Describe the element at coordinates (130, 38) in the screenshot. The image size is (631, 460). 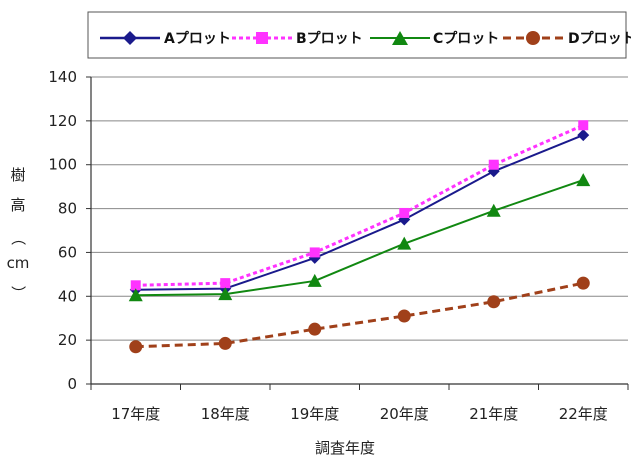
I see `legend-marker-a` at that location.